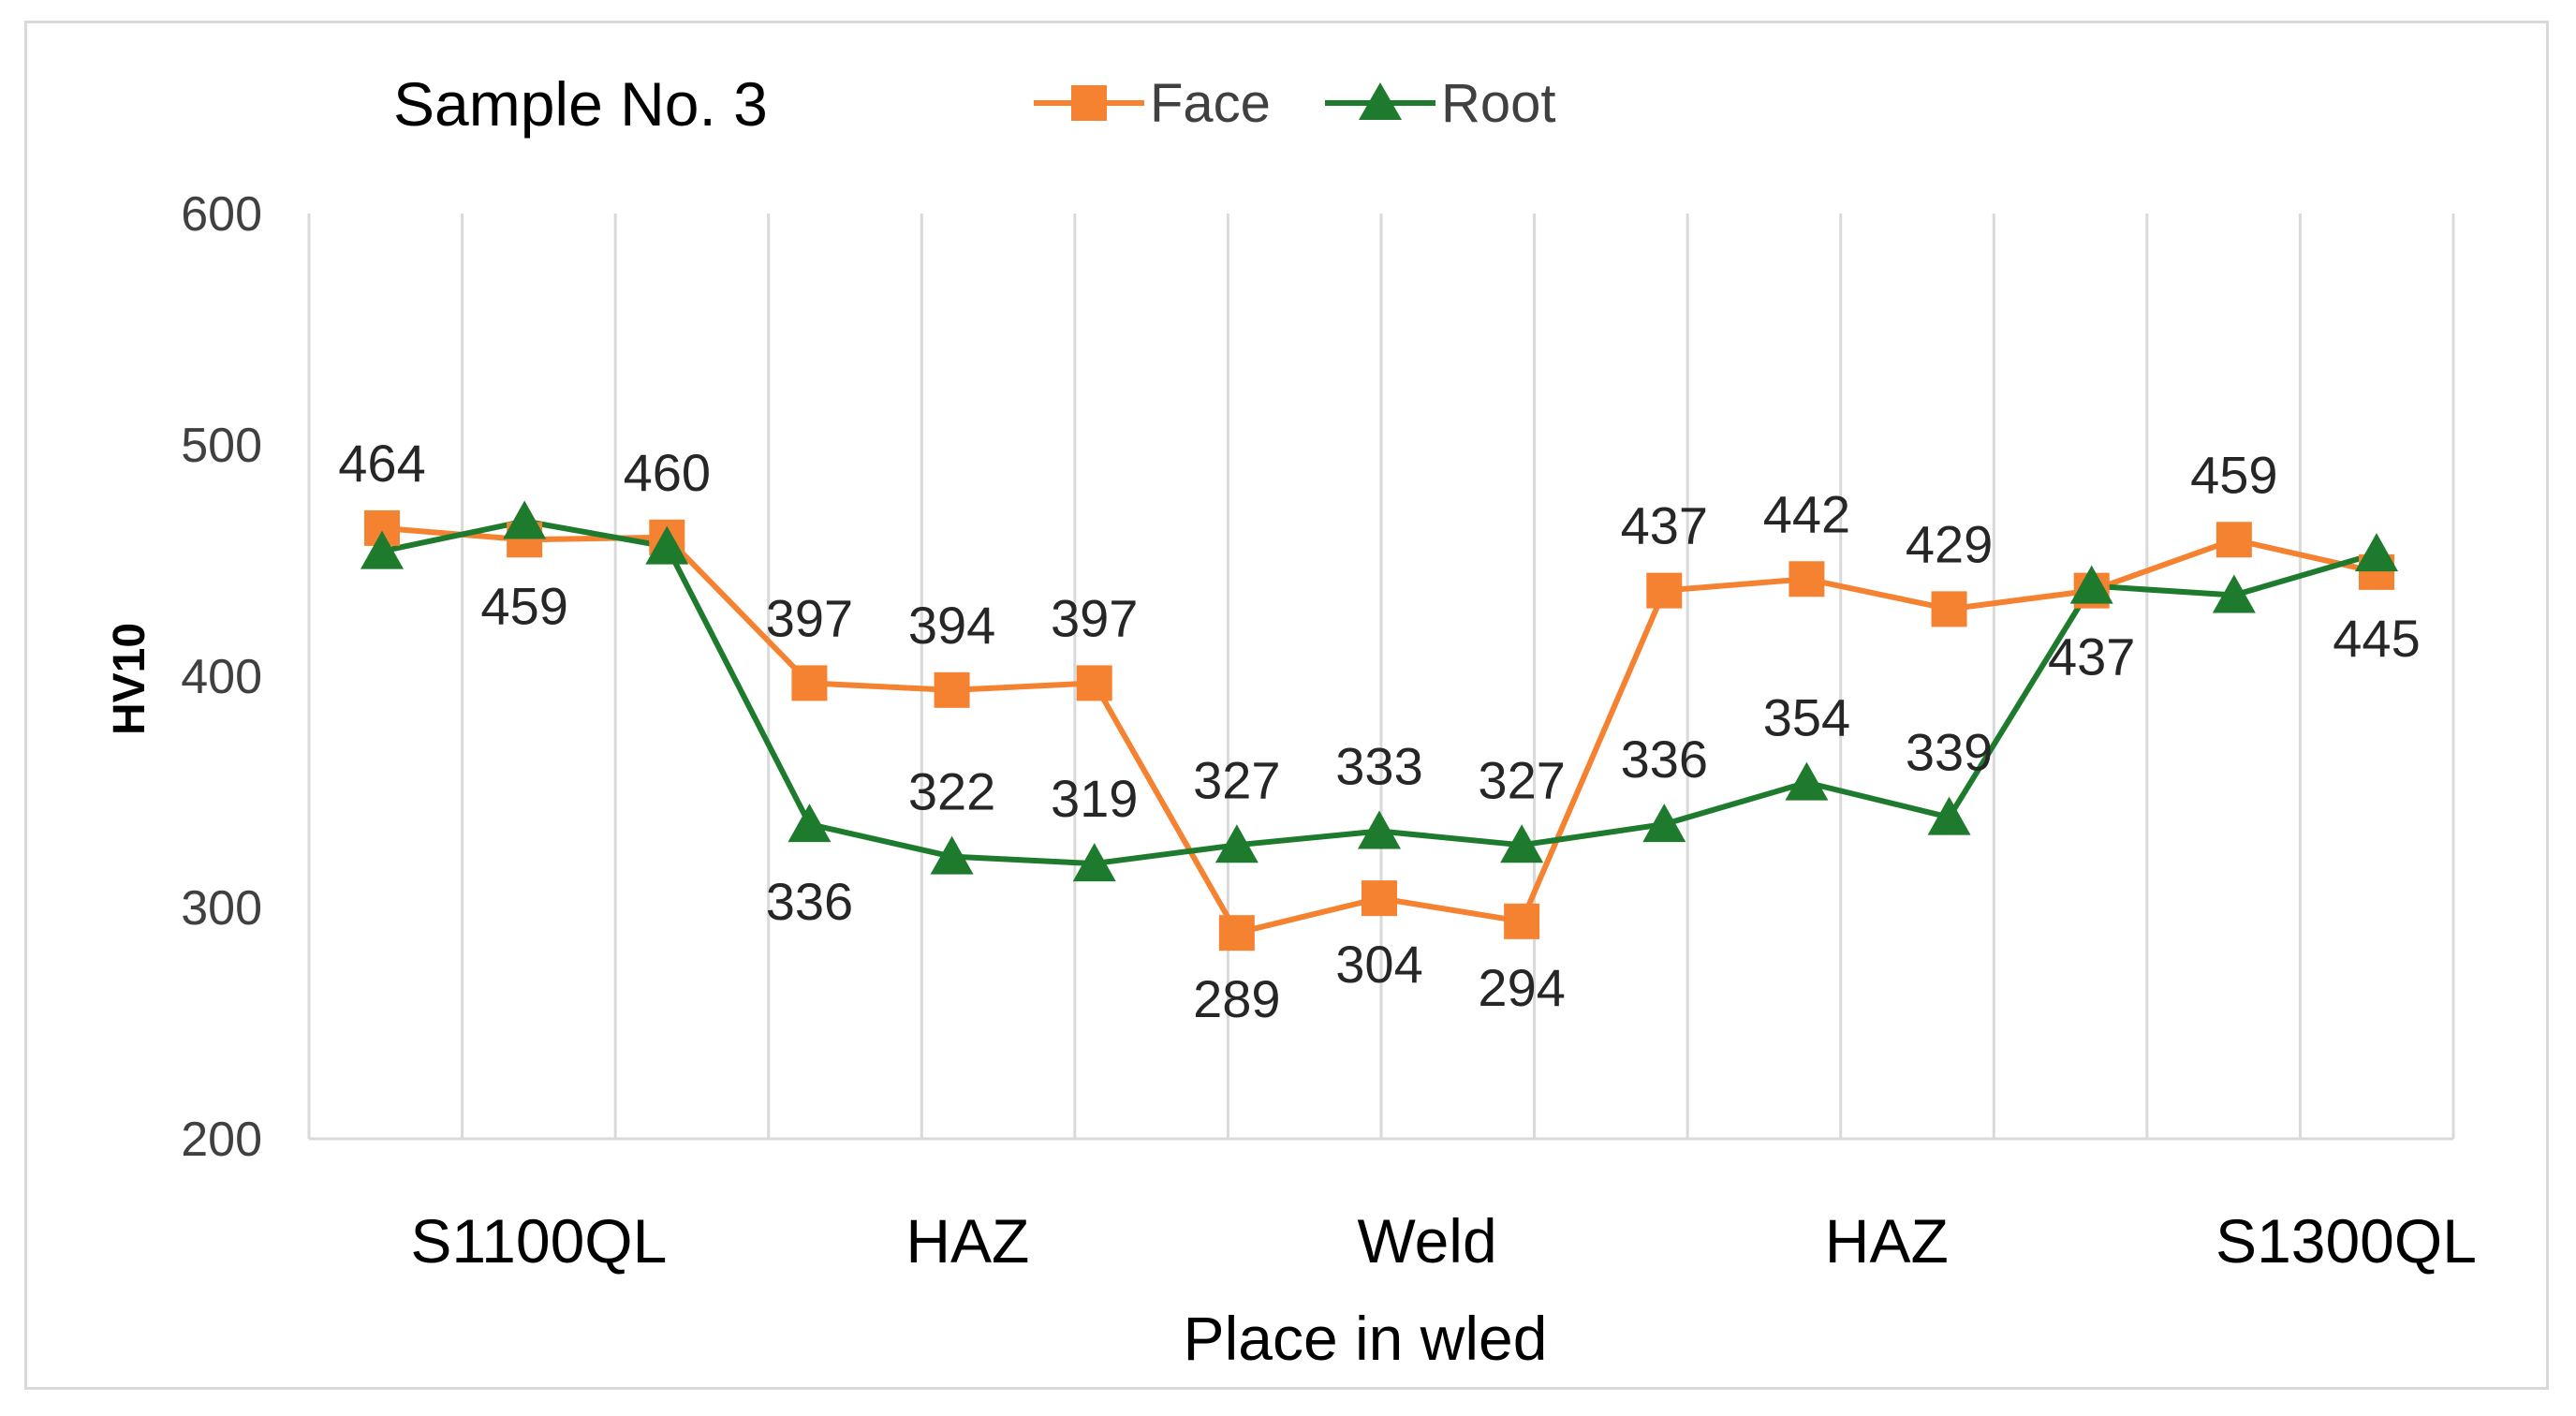 This screenshot has width=2576, height=1416. Describe the element at coordinates (221, 908) in the screenshot. I see `y-tick-label: 300` at that location.